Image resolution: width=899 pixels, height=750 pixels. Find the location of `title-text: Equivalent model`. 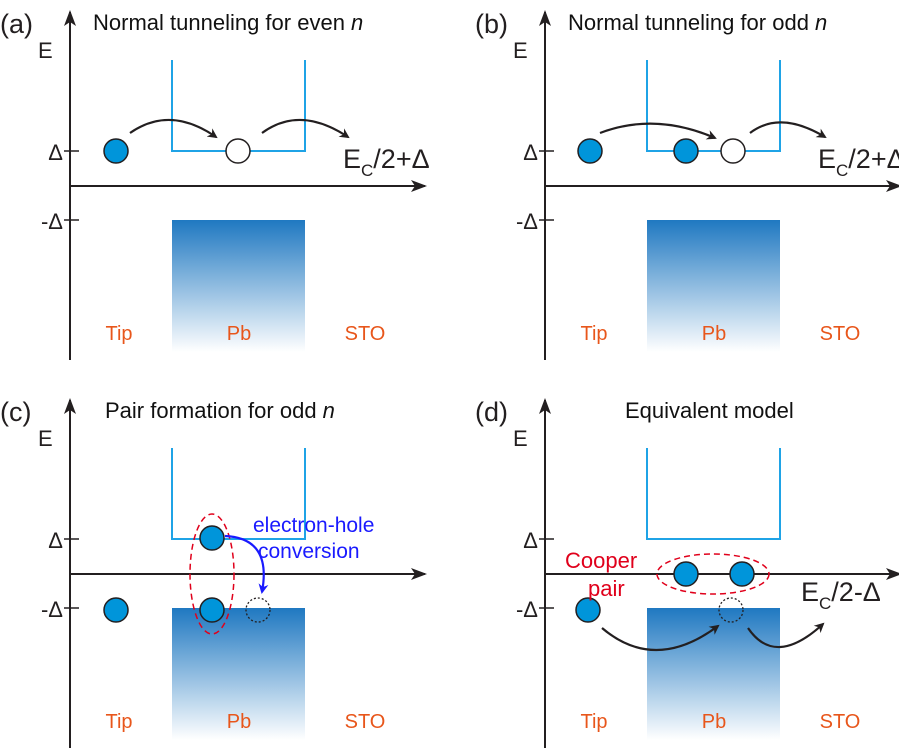

title-text: Equivalent model is located at coordinates (709, 410).